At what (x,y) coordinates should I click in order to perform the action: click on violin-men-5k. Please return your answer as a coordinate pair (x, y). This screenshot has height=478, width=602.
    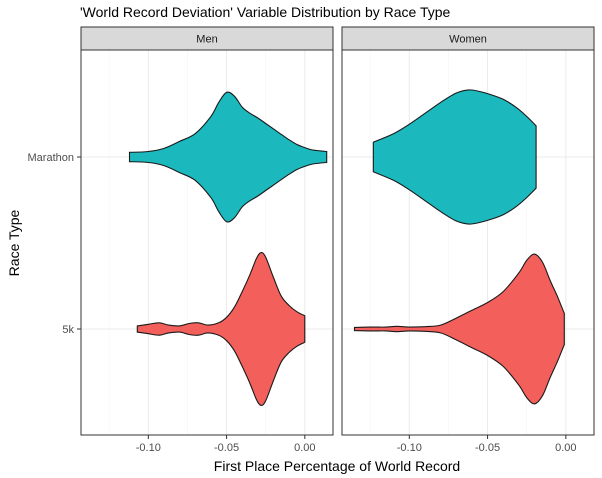
    Looking at the image, I should click on (221, 329).